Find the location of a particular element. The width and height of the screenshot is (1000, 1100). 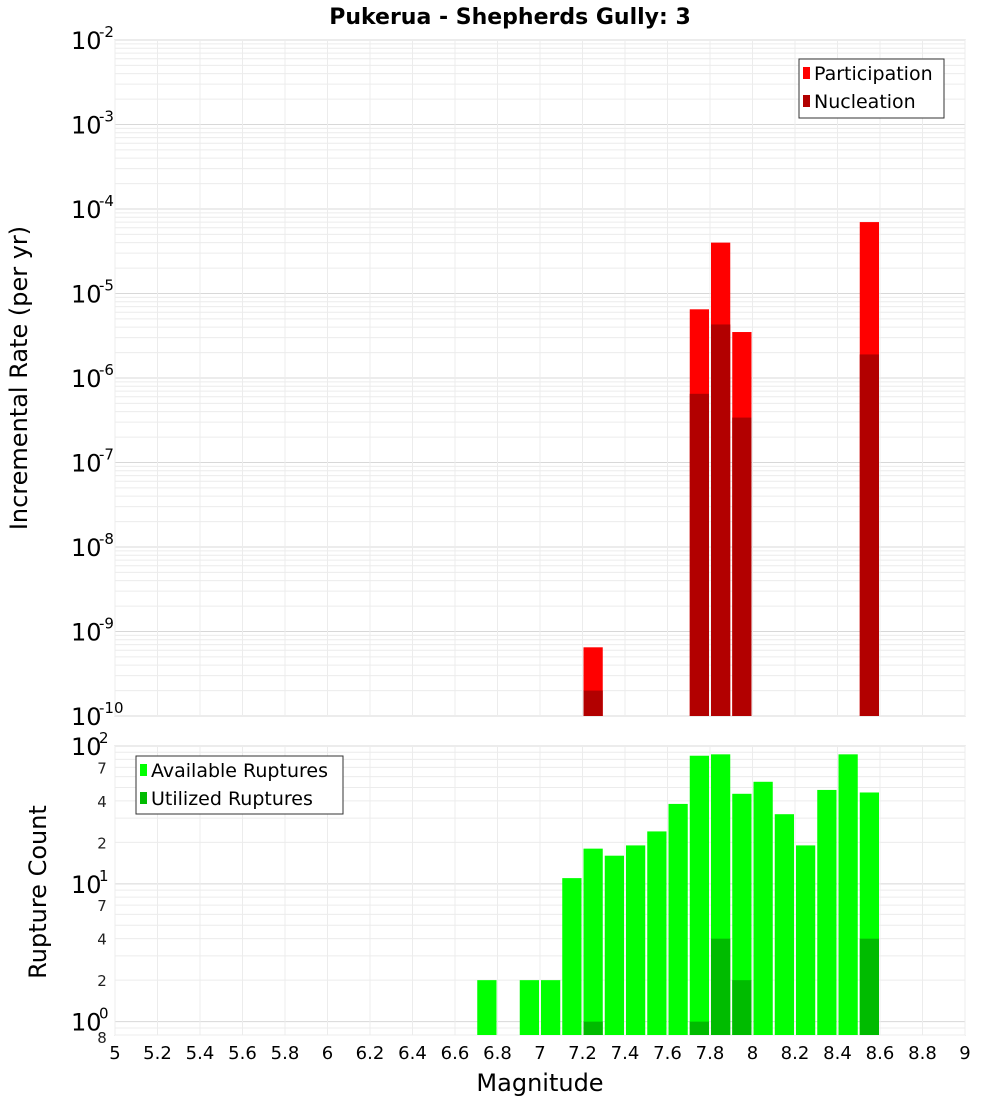

x-axis-label: Magnitude is located at coordinates (539, 1083).